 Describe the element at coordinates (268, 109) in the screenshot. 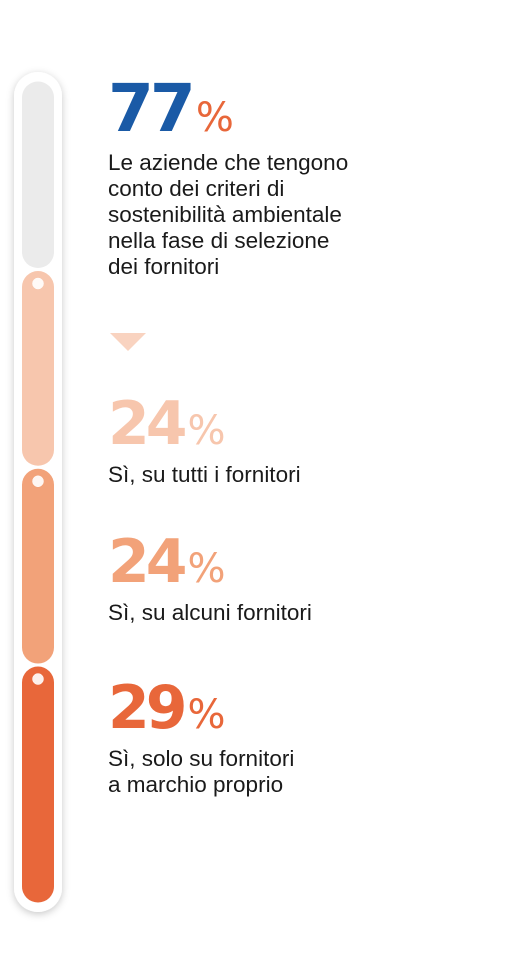

I see `headline-value-row: 77%` at that location.